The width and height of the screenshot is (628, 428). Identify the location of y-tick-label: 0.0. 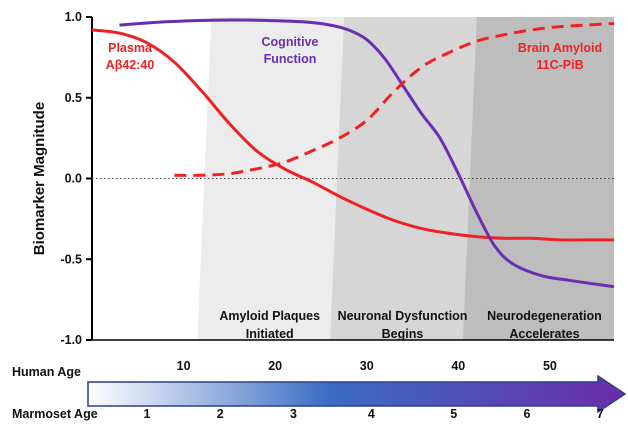
(73, 179).